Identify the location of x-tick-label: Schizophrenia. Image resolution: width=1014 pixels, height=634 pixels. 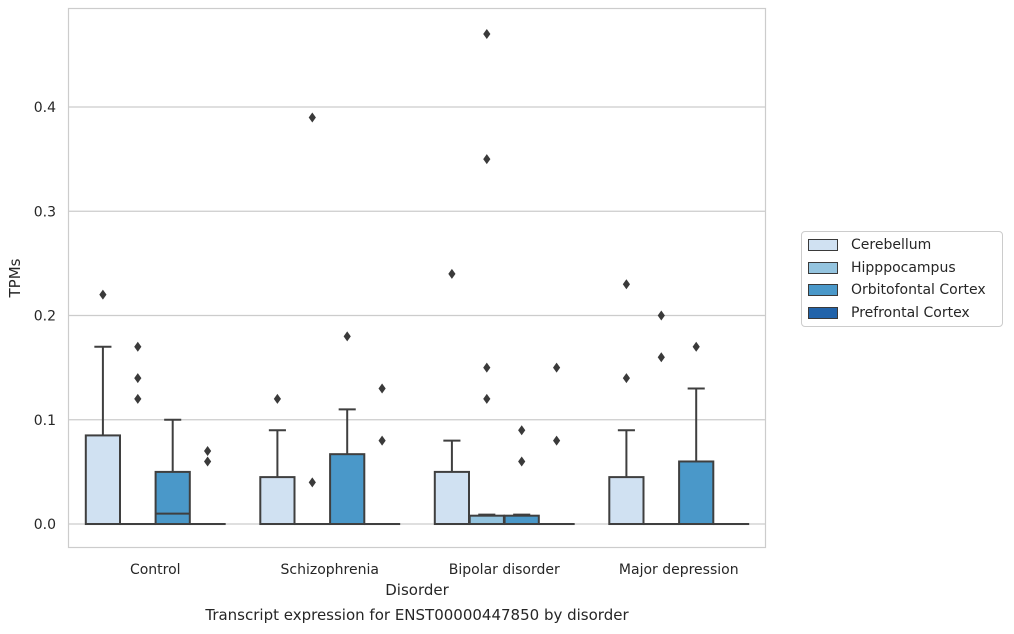
(330, 570).